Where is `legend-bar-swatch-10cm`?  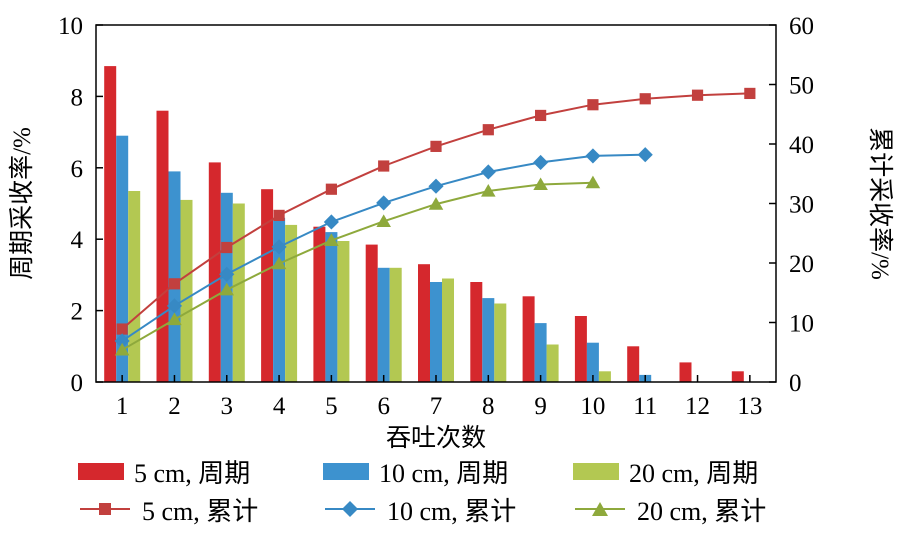 legend-bar-swatch-10cm is located at coordinates (346, 471).